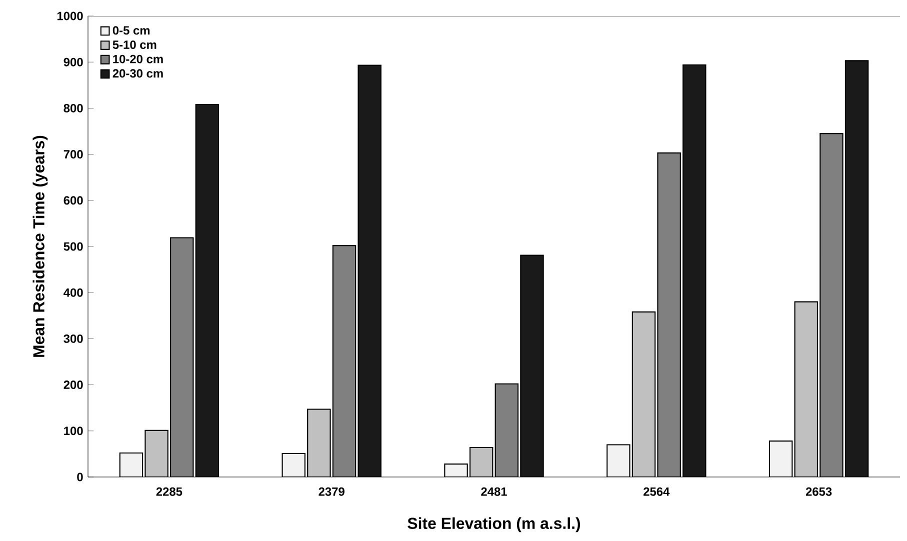 Image resolution: width=907 pixels, height=541 pixels. Describe the element at coordinates (40, 246) in the screenshot. I see `y-axis-title: Mean Residence Time (years)` at that location.